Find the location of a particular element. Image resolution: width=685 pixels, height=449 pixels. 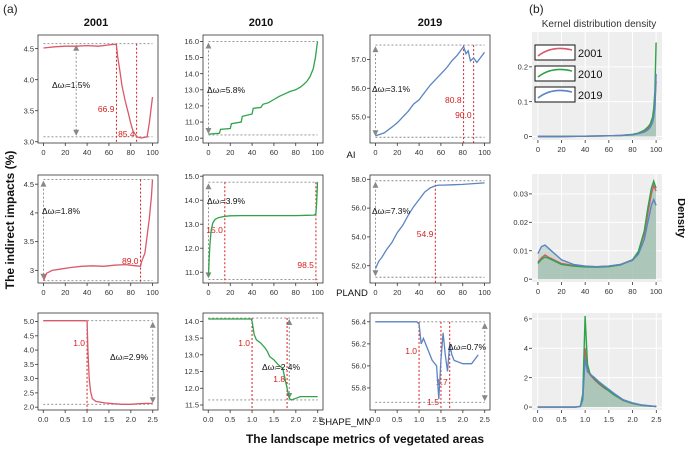

legend-line-2010 is located at coordinates (555, 73).